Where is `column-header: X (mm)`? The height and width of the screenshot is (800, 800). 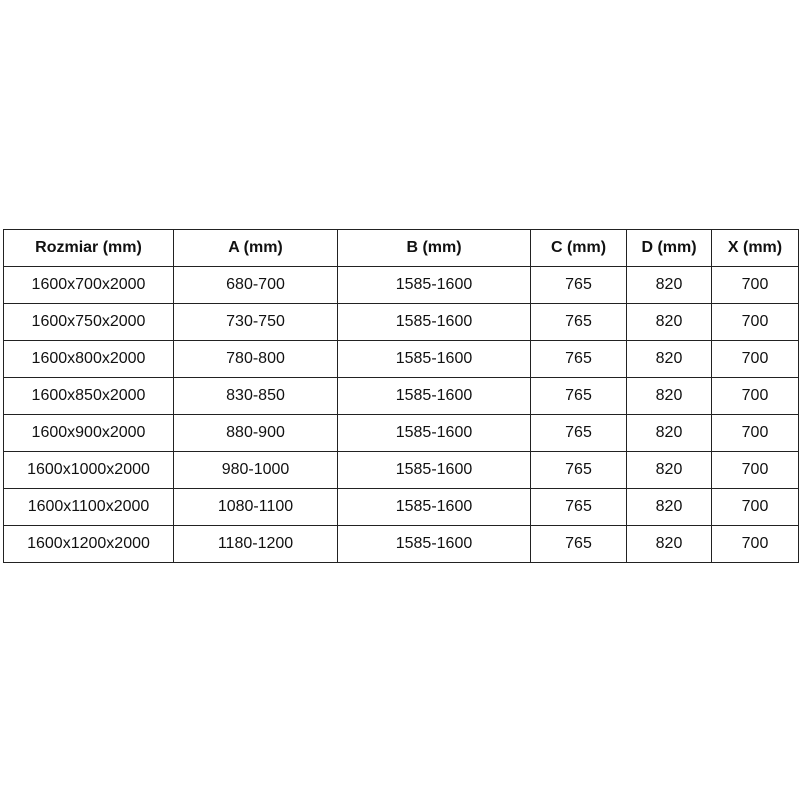
column-header: X (mm) is located at coordinates (755, 248).